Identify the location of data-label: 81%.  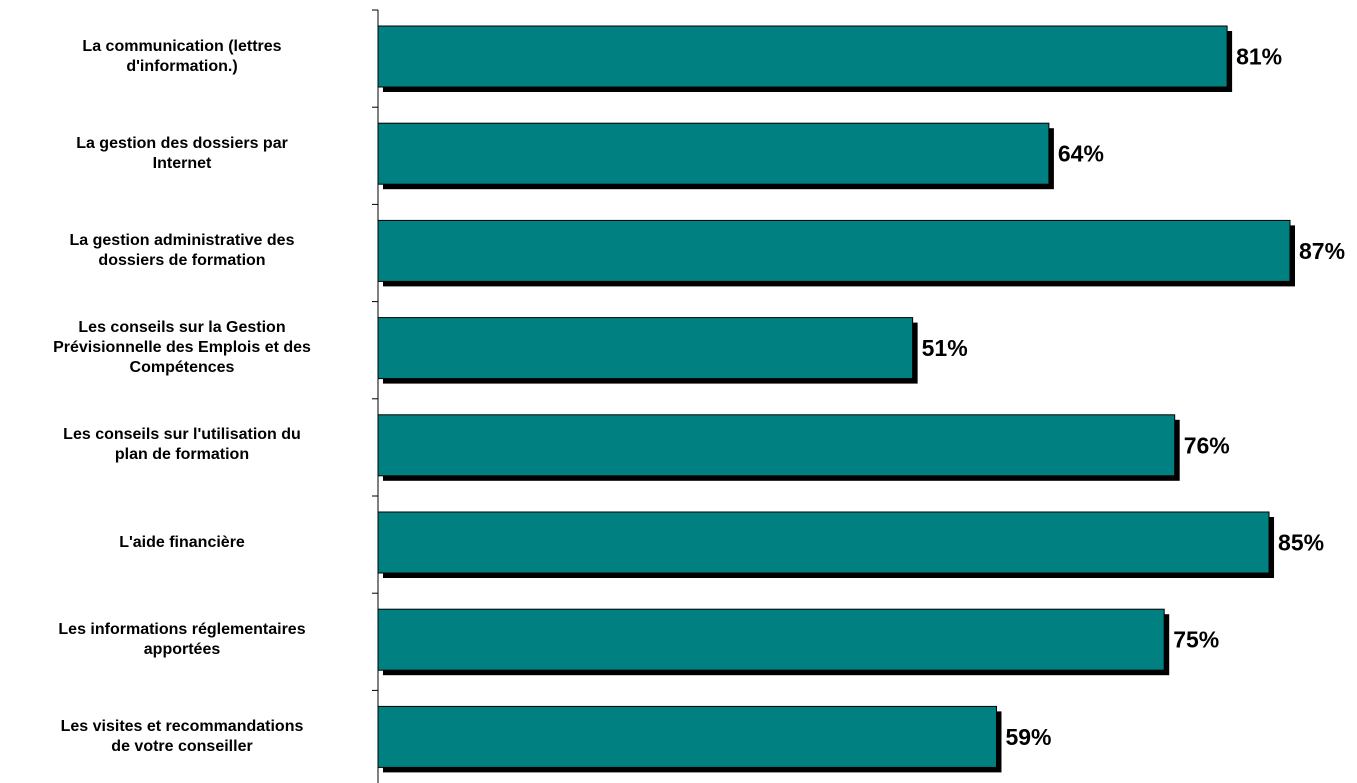
(1259, 57).